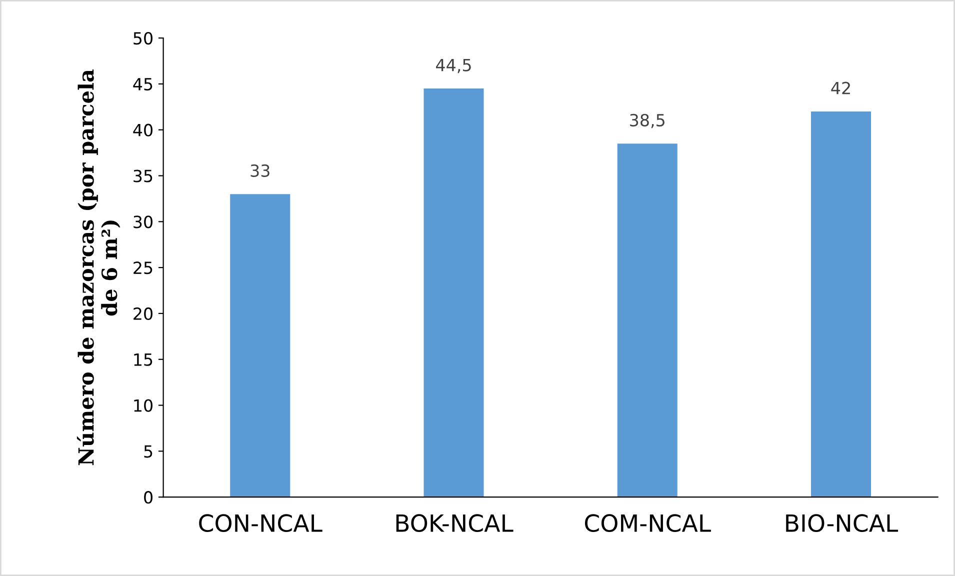 This screenshot has height=576, width=955. Describe the element at coordinates (842, 523) in the screenshot. I see `x-tick-label: BIO-NCAL` at that location.